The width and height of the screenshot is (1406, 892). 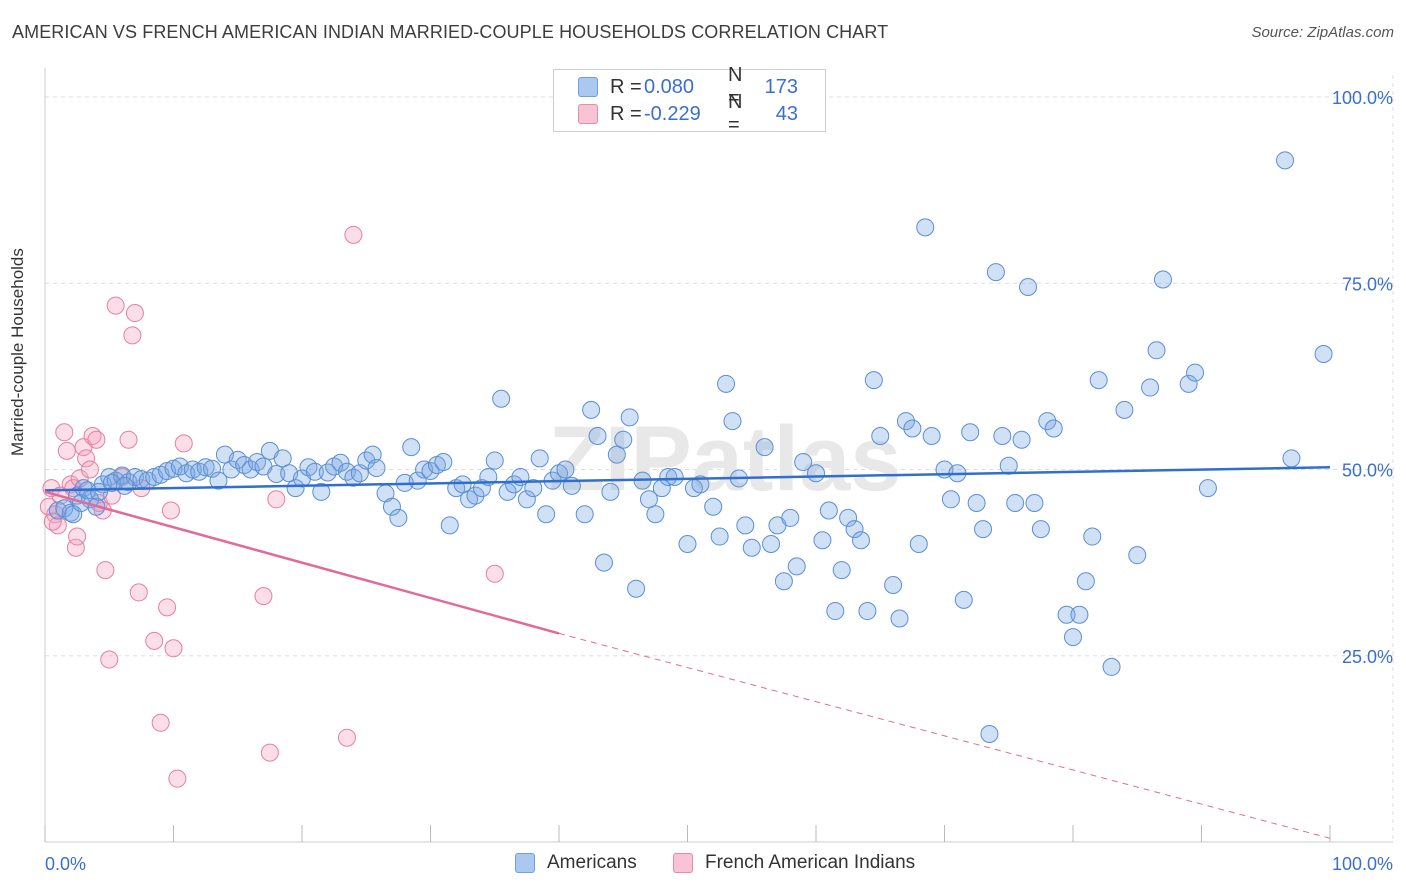 I want to click on stats-legend: R = 0.080 N = 173 R = -0.229 N = 43, so click(x=689, y=100).